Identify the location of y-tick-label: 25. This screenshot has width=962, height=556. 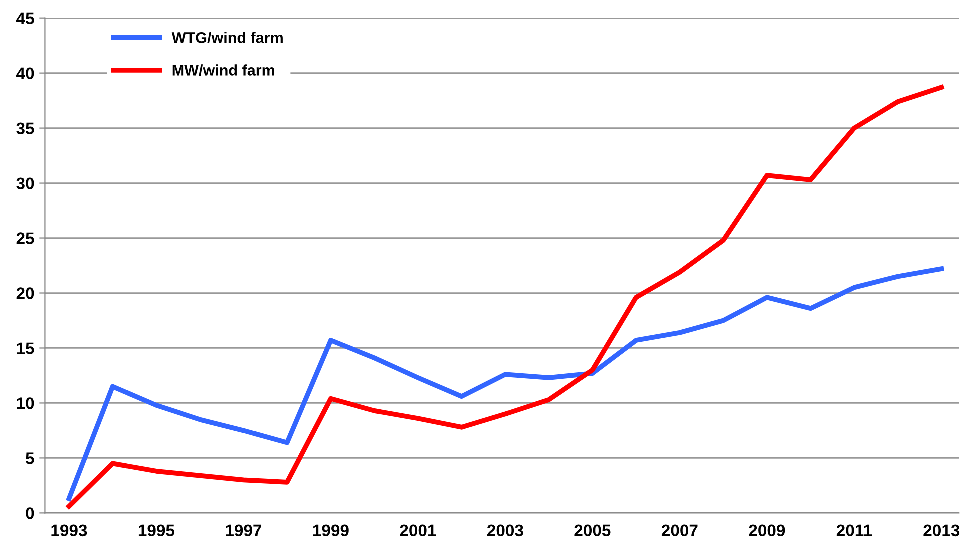
(25, 238).